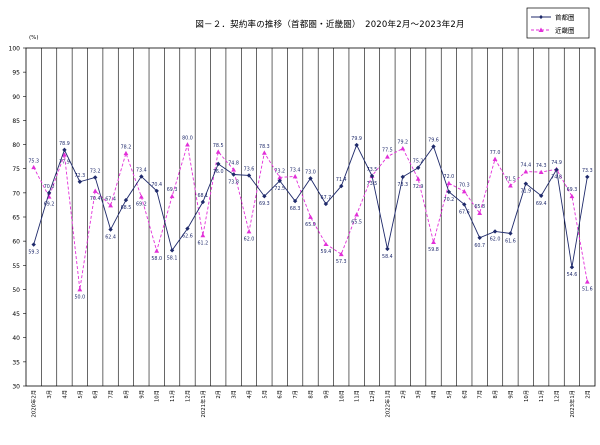 The width and height of the screenshot is (600, 445). I want to click on x-tick-label: 7月, so click(480, 394).